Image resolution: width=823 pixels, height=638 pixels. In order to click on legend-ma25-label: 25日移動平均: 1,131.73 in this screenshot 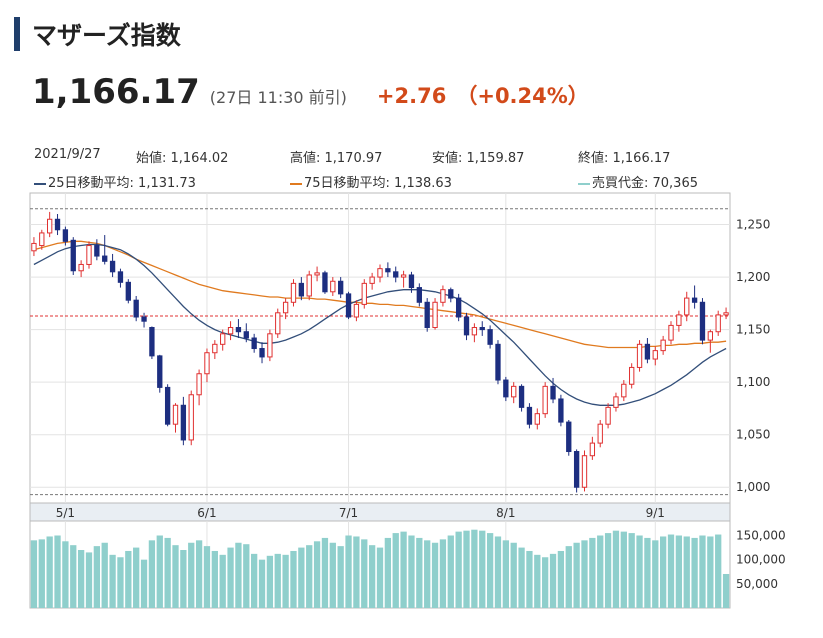, I will do `click(122, 183)`.